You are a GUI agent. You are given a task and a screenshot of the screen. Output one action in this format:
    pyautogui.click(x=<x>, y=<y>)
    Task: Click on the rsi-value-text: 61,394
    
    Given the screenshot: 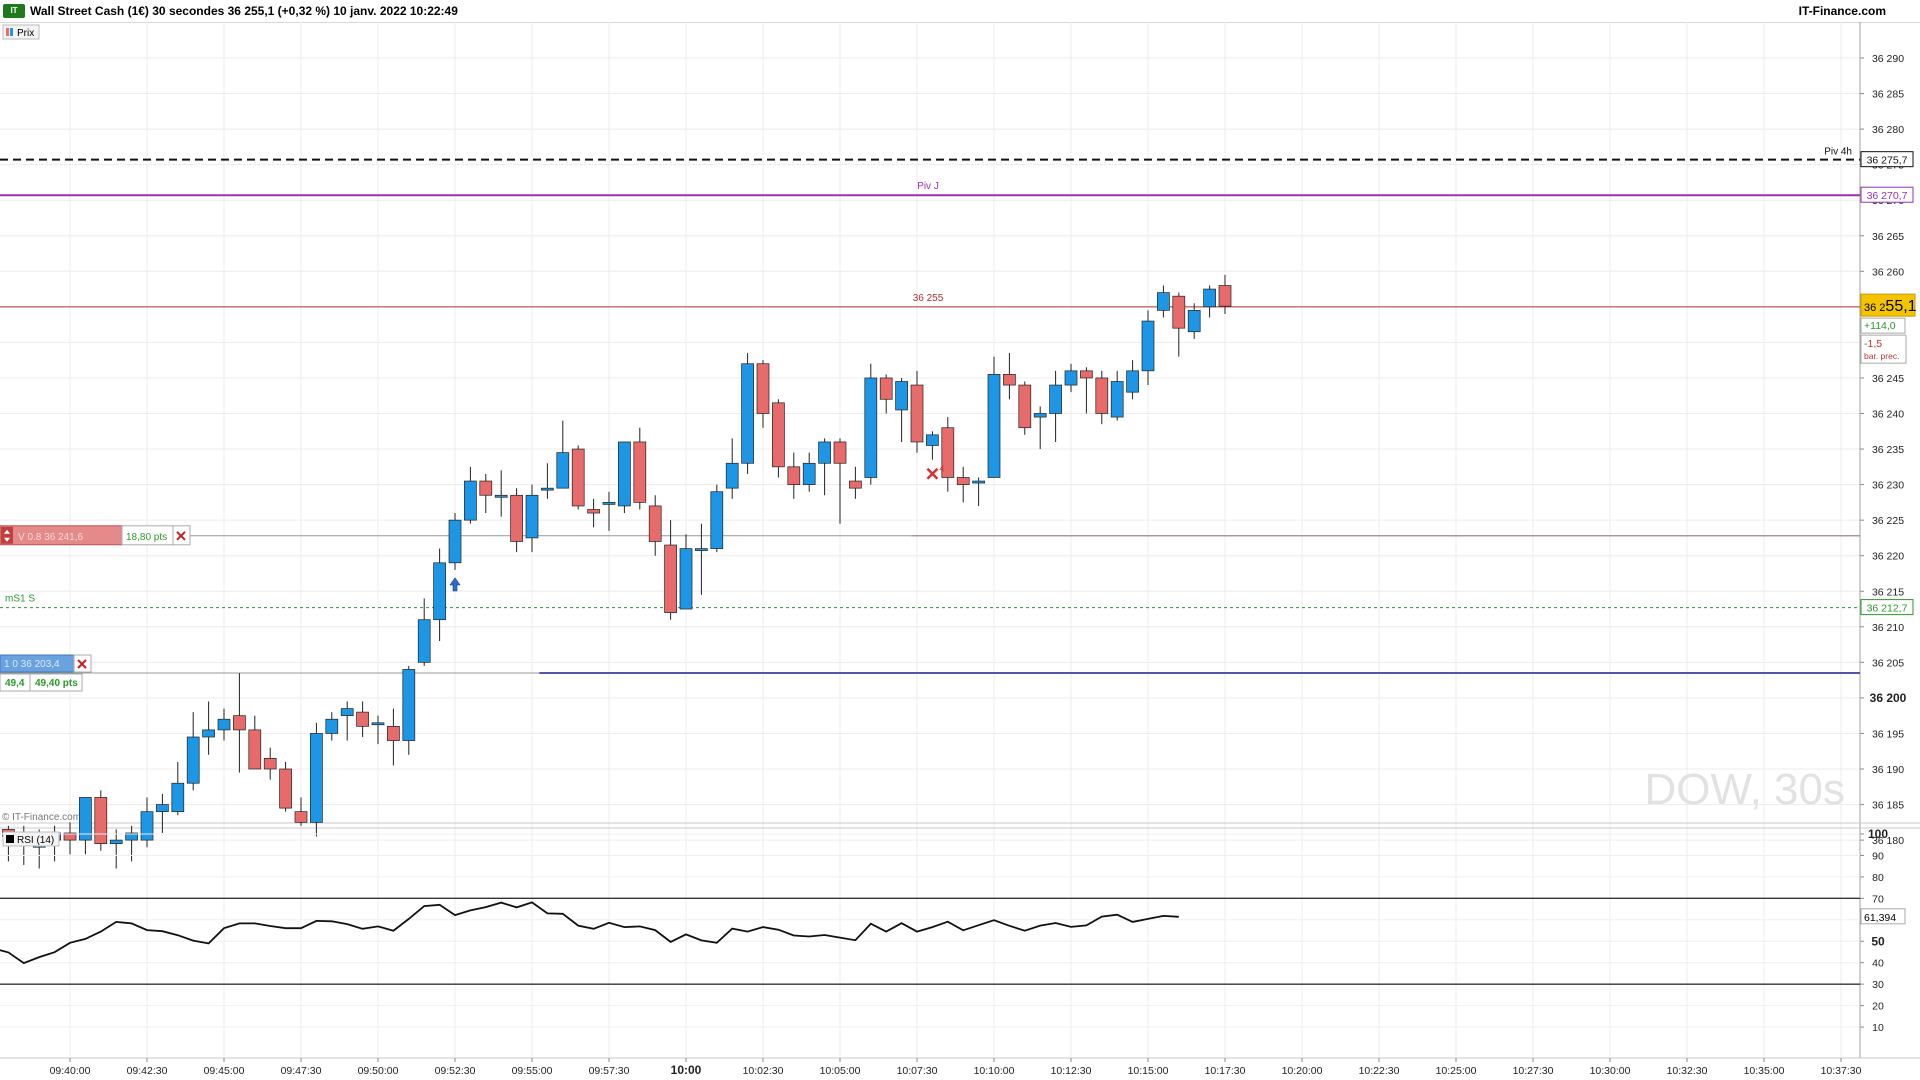 What is the action you would take?
    pyautogui.click(x=1880, y=918)
    